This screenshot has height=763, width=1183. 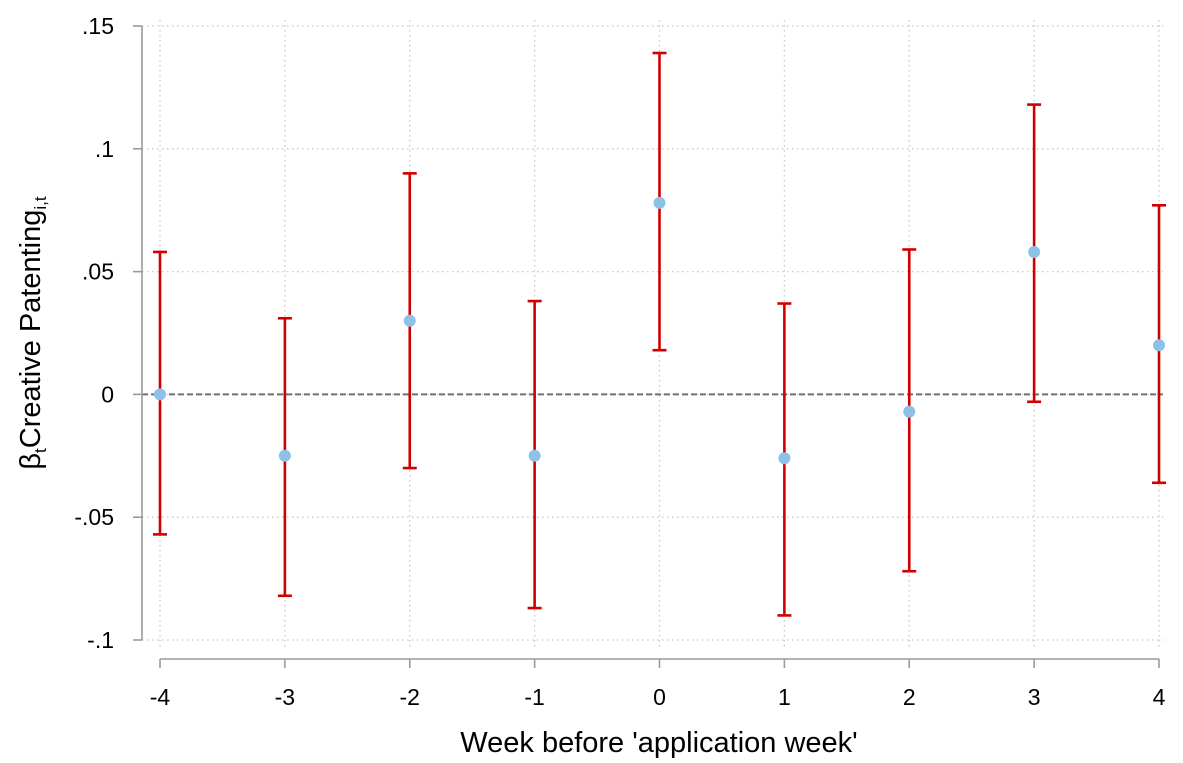 What do you see at coordinates (160, 697) in the screenshot?
I see `x-tick-label: -4` at bounding box center [160, 697].